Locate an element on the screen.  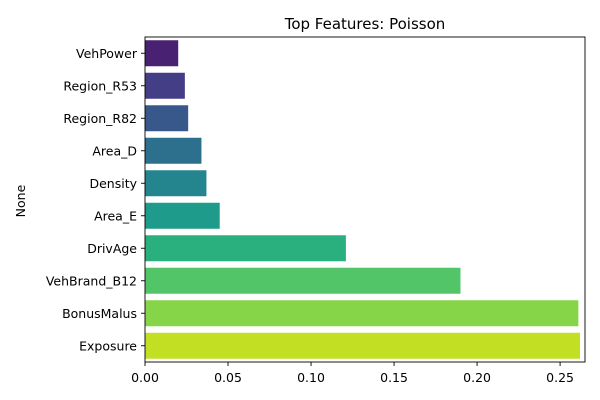
y-tick-label-region-r82: Region_R82 is located at coordinates (100, 118).